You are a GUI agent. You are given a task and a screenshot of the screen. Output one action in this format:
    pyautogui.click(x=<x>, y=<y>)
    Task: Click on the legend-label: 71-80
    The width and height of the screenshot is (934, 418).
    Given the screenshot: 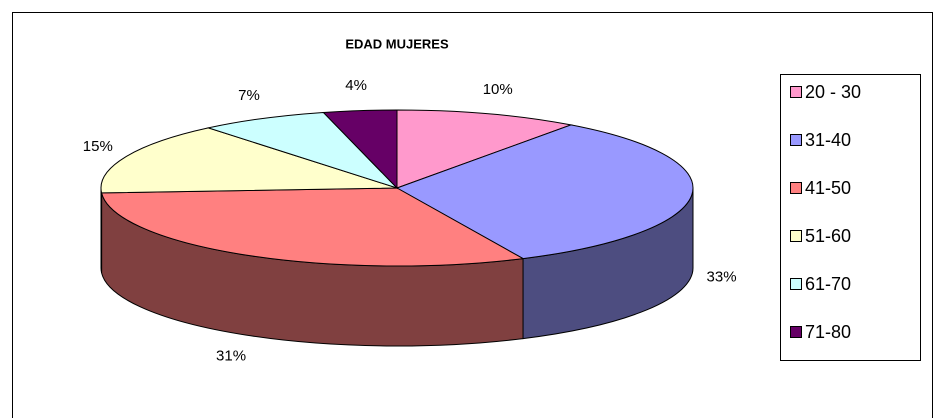 What is the action you would take?
    pyautogui.click(x=828, y=332)
    